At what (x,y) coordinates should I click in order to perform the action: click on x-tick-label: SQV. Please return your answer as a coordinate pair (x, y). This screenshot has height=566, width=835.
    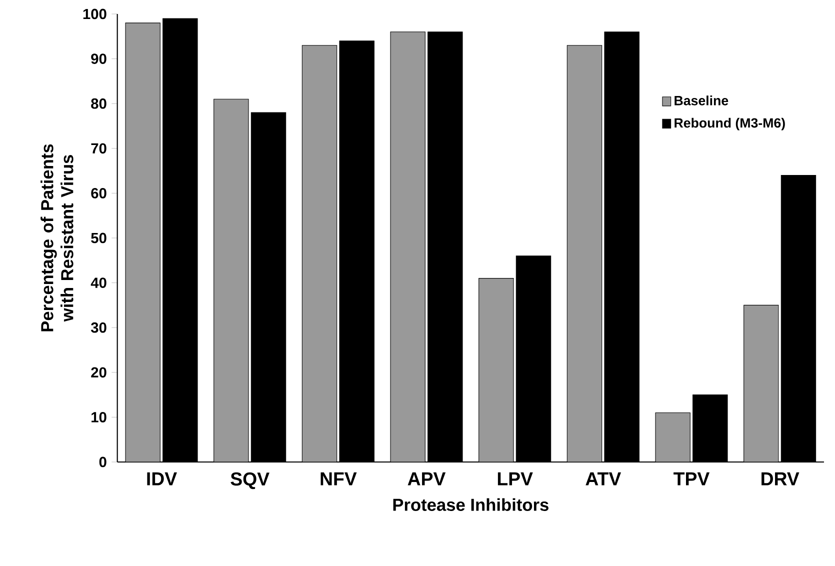
    Looking at the image, I should click on (250, 481).